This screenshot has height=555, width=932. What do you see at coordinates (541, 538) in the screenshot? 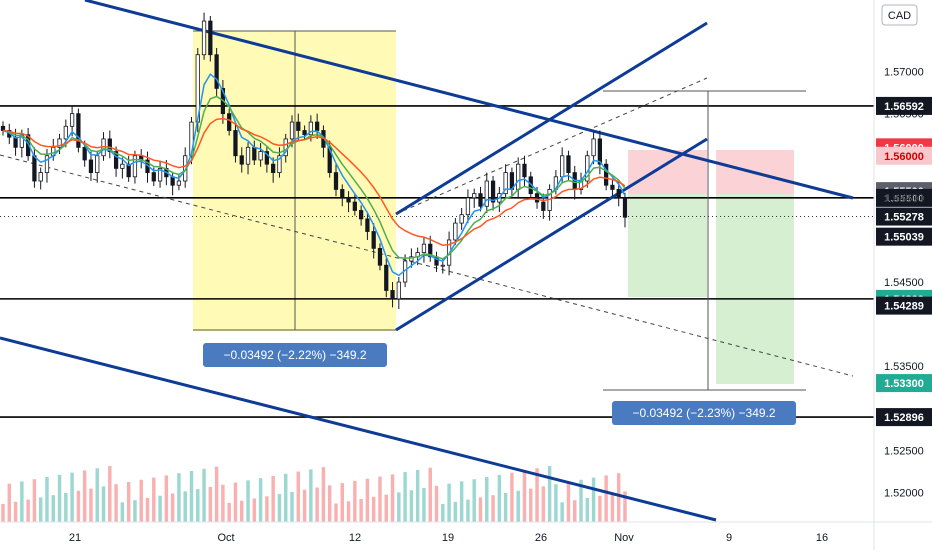
I see `x-tick-label: 26` at bounding box center [541, 538].